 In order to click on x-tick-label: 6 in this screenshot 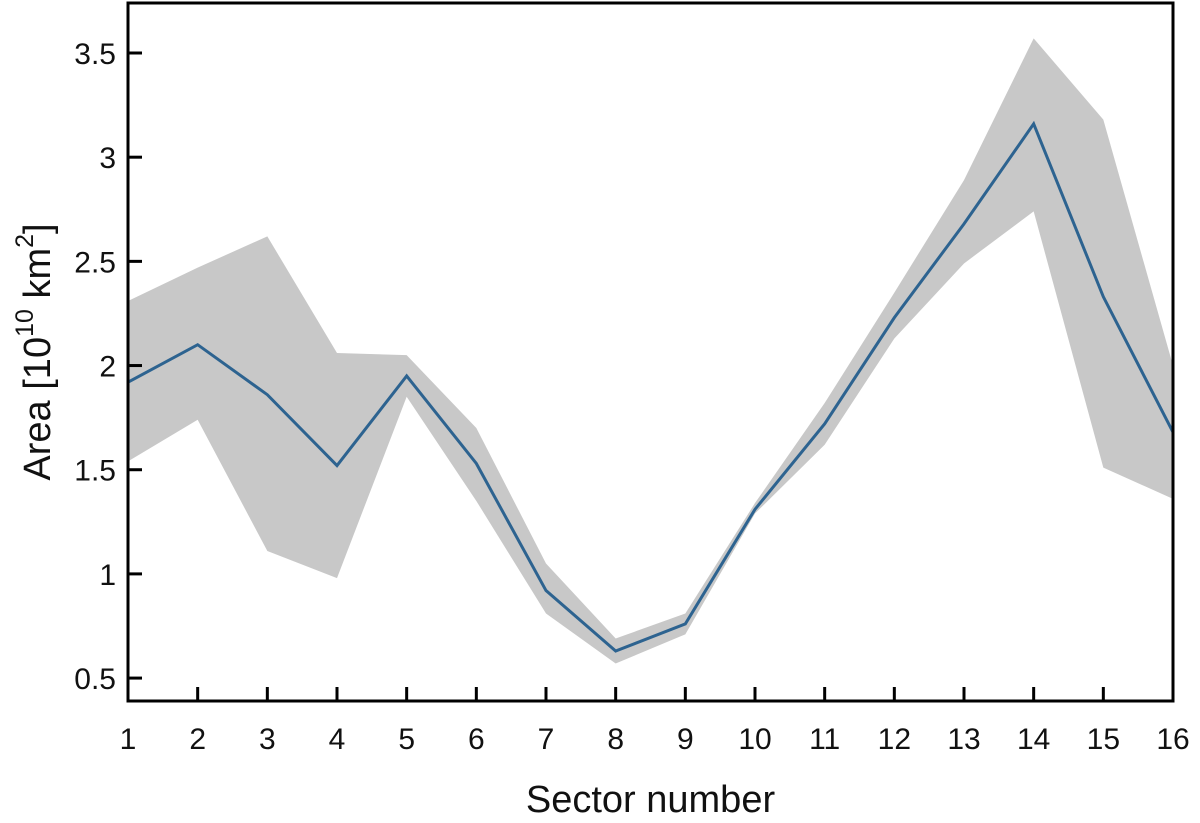, I will do `click(476, 739)`.